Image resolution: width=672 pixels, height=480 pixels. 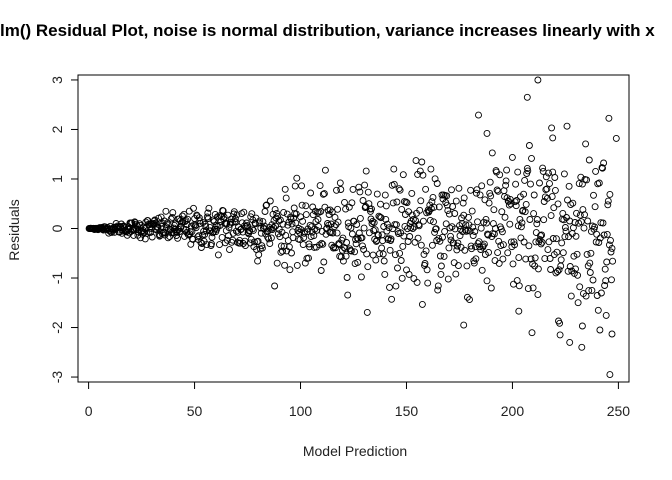 What do you see at coordinates (619, 411) in the screenshot?
I see `x-tick-label: 250` at bounding box center [619, 411].